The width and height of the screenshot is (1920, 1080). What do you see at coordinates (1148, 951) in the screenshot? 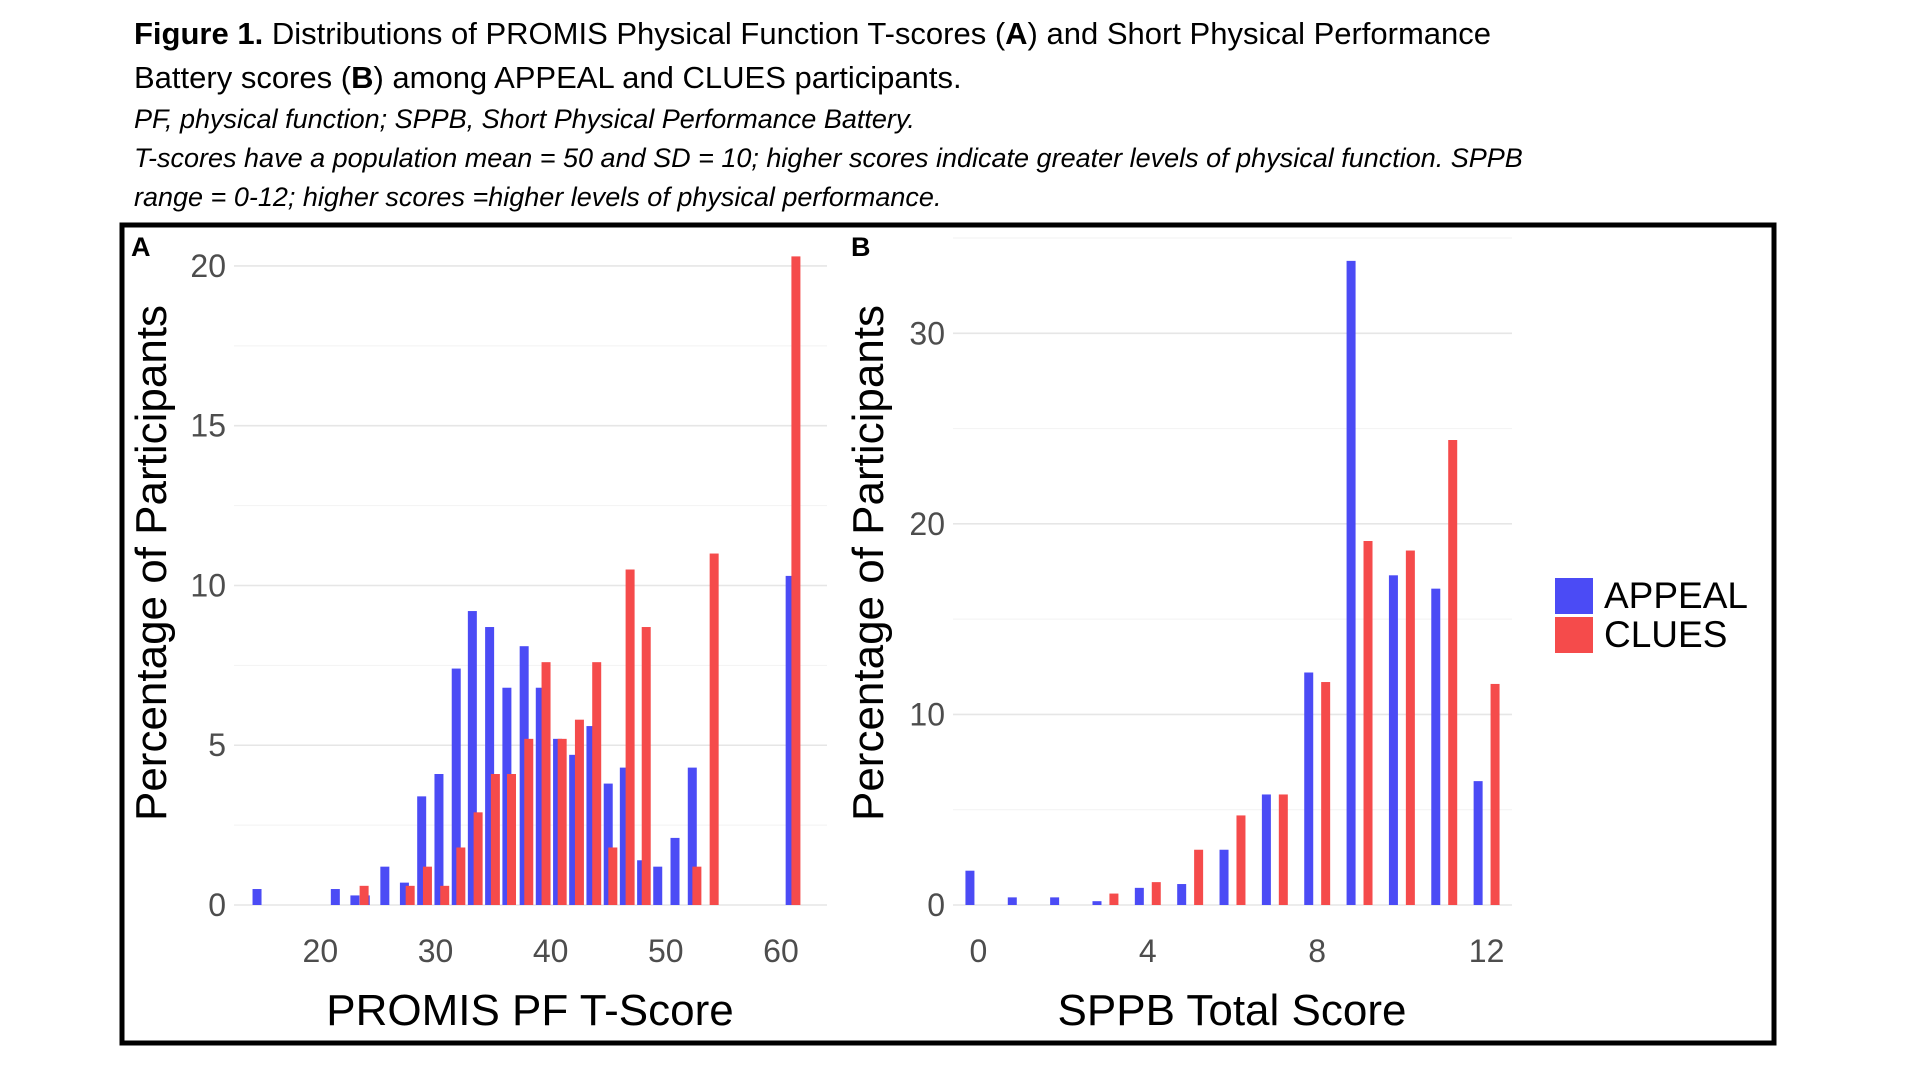
I see `panel-b-x-tick-label: 4` at bounding box center [1148, 951].